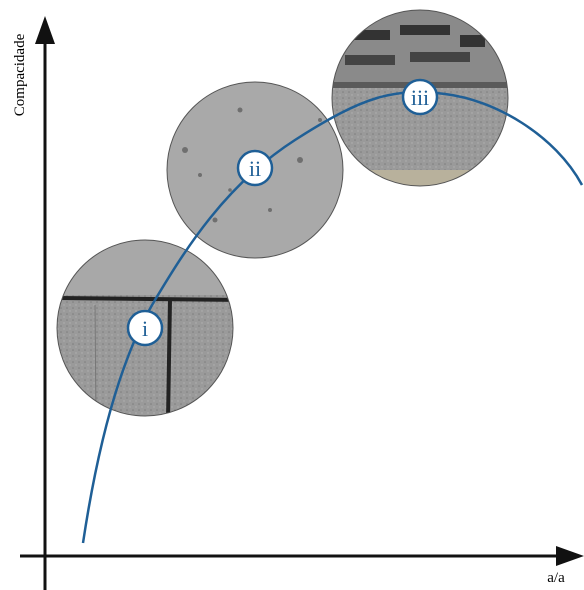  I want to click on marker-label: ii, so click(255, 168).